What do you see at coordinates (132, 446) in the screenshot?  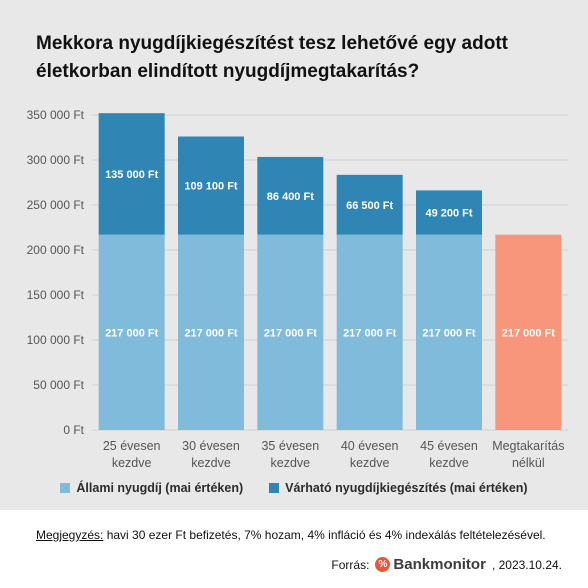 I see `x-category-label: 25 évesen` at bounding box center [132, 446].